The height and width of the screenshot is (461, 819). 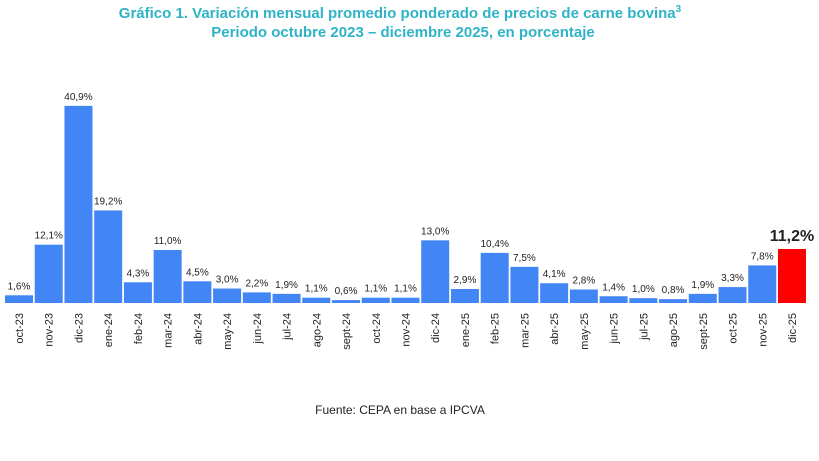 I want to click on value-label: 2,2%, so click(x=256, y=283).